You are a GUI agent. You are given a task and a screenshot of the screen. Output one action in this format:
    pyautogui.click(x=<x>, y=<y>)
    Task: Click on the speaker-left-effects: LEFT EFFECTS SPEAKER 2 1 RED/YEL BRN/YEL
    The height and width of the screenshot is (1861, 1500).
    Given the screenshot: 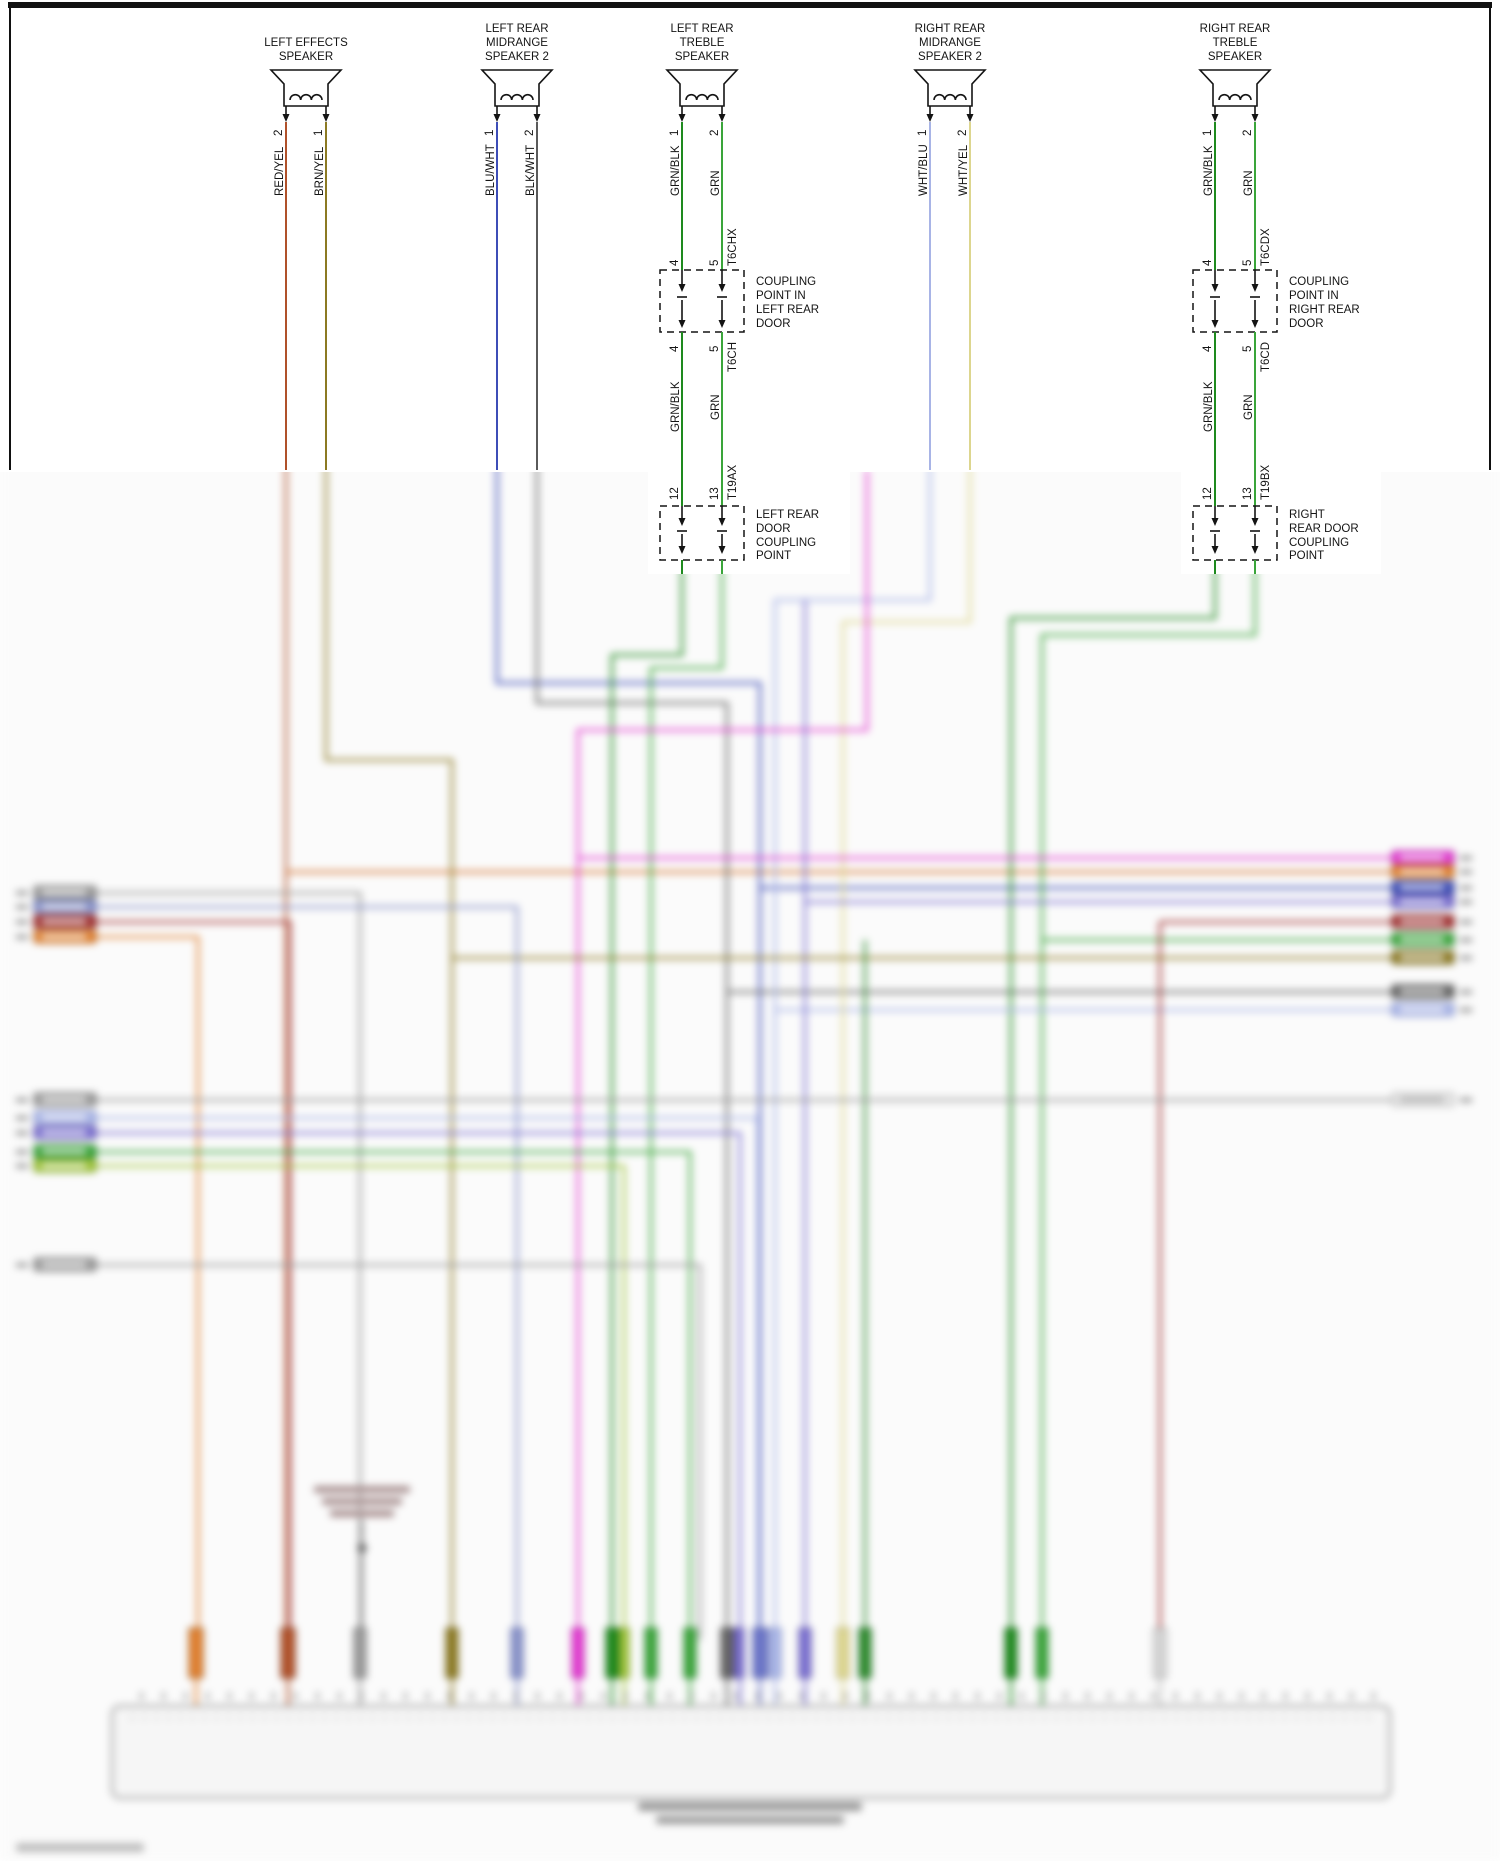 What is the action you would take?
    pyautogui.click(x=306, y=253)
    